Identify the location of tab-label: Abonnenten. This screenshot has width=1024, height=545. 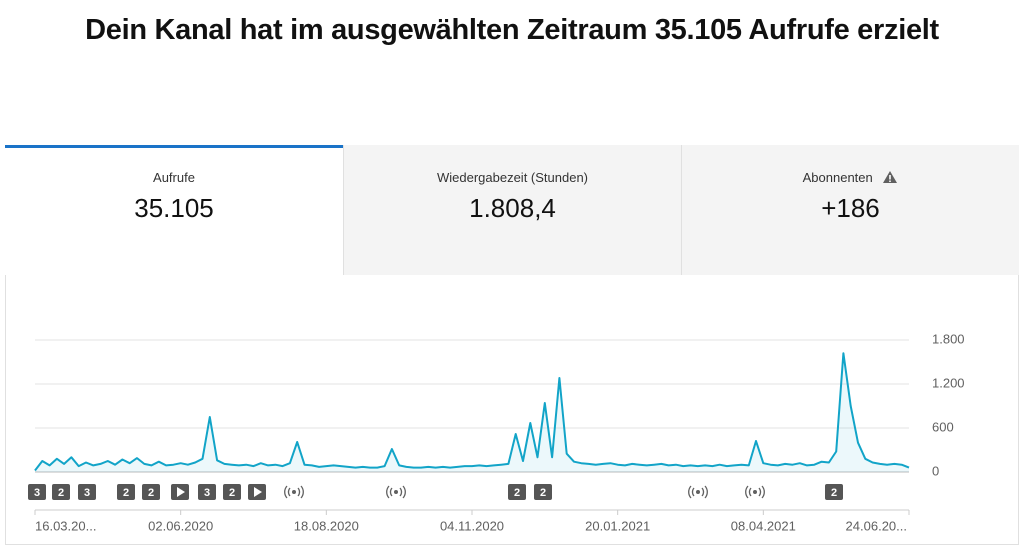
(850, 177).